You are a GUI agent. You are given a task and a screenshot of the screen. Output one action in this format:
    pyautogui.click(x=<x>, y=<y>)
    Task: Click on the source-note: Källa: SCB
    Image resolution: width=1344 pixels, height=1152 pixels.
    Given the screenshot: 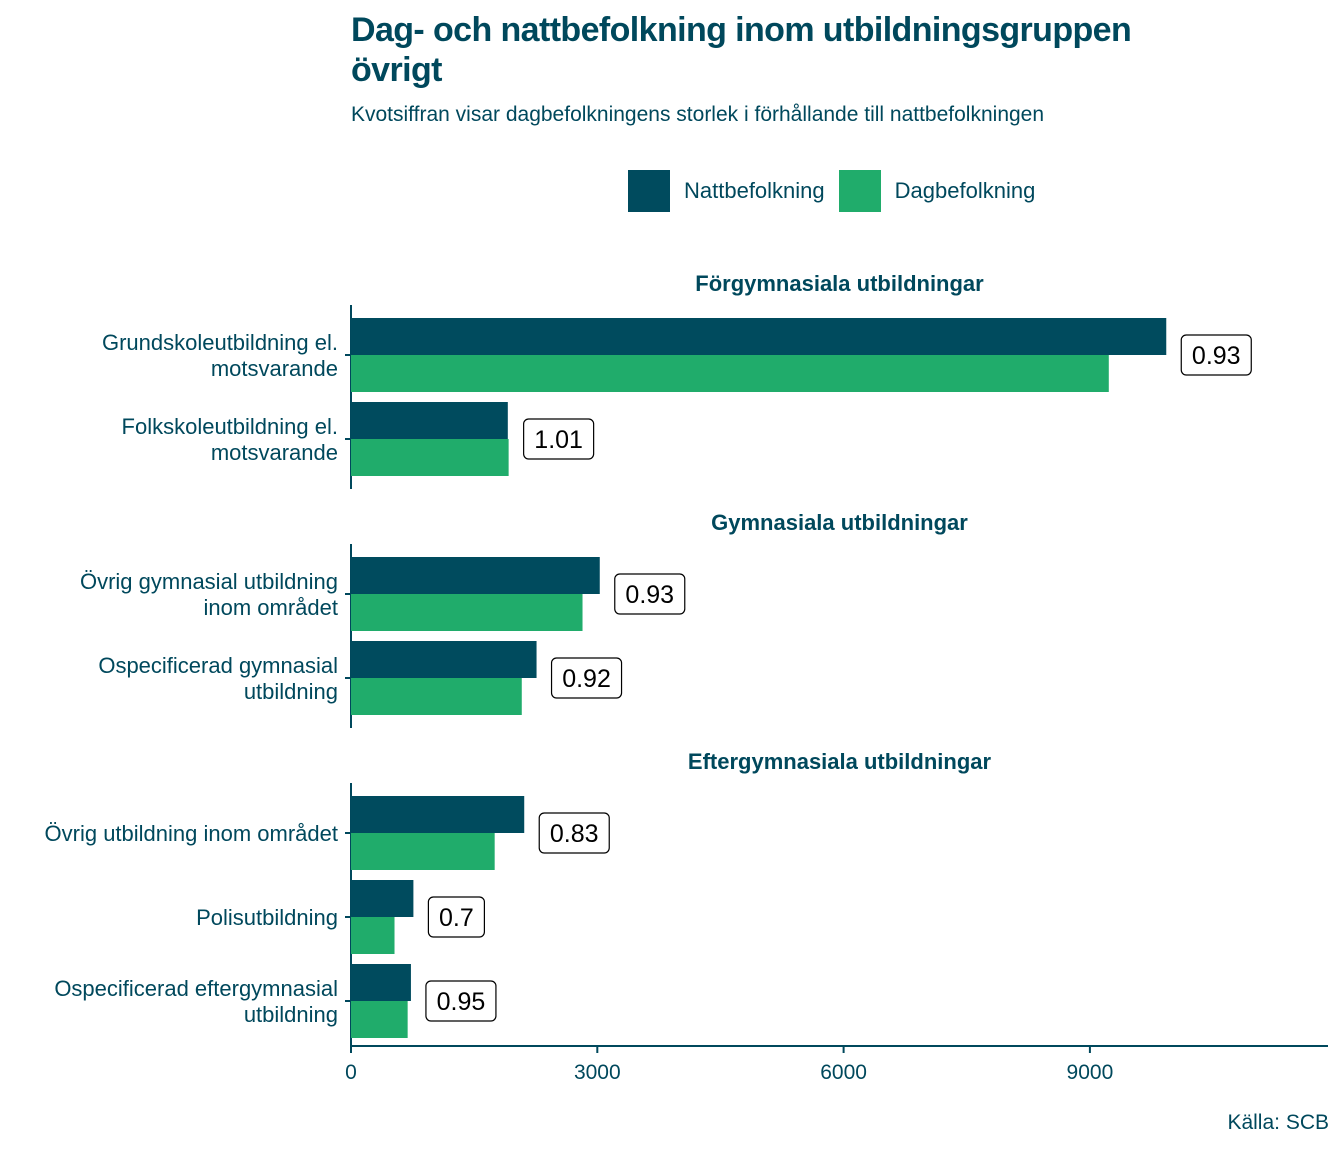 What is the action you would take?
    pyautogui.click(x=1278, y=1122)
    